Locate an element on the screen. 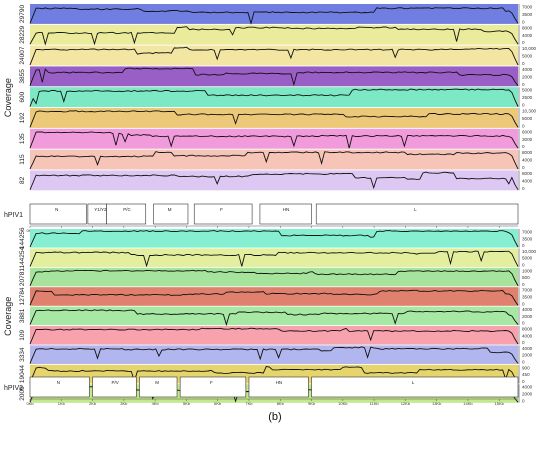  gene-box-a-HN is located at coordinates (285, 214).